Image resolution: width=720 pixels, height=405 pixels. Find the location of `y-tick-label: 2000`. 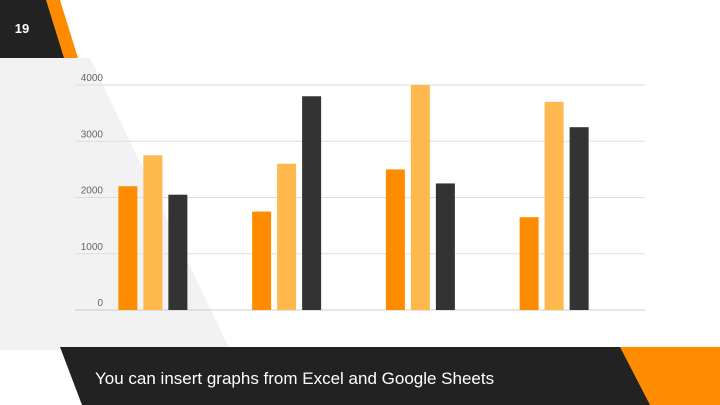

y-tick-label: 2000 is located at coordinates (92, 191).